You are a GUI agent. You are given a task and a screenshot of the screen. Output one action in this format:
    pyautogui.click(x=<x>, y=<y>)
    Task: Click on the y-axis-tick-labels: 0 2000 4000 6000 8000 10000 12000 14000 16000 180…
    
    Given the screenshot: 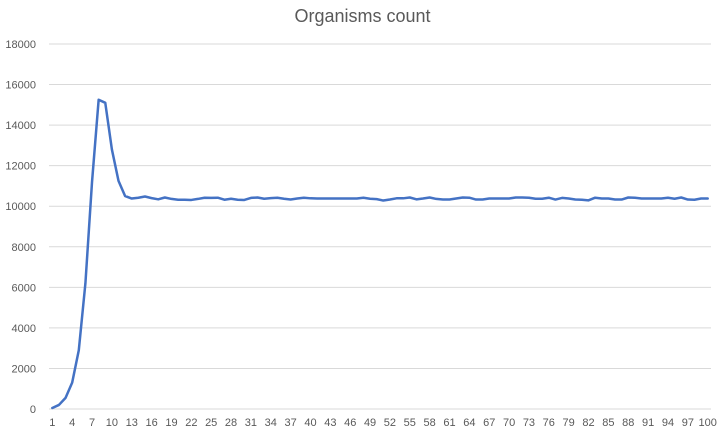 What is the action you would take?
    pyautogui.click(x=20, y=227)
    